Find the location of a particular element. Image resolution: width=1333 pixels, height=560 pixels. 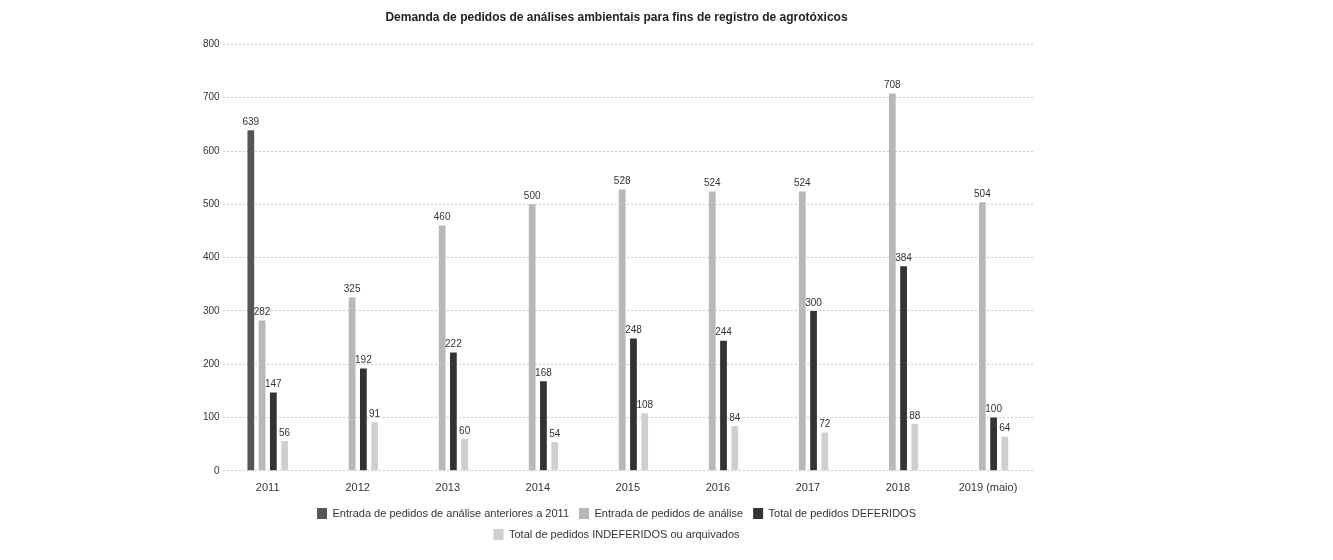

y-tick-label: 400 is located at coordinates (212, 257).